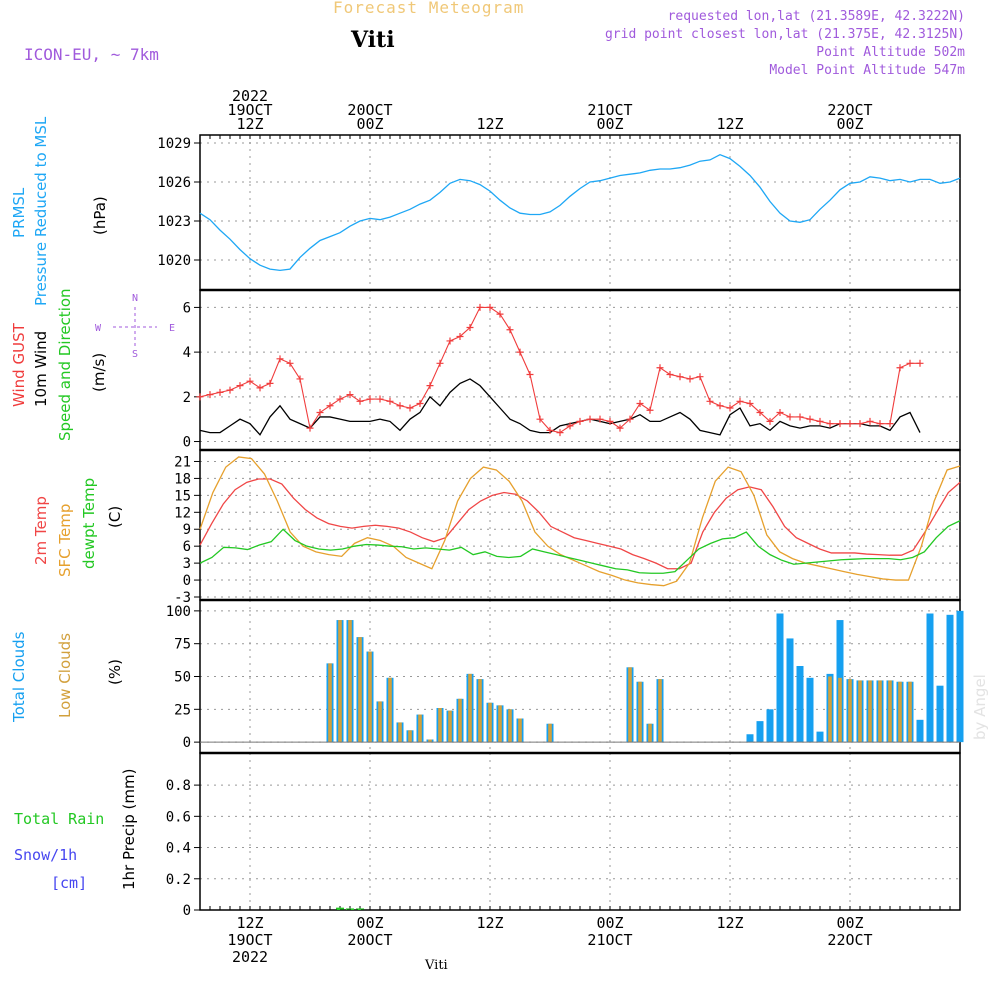 The height and width of the screenshot is (1000, 1000). I want to click on time-label-bottom: 22OCT, so click(849, 940).